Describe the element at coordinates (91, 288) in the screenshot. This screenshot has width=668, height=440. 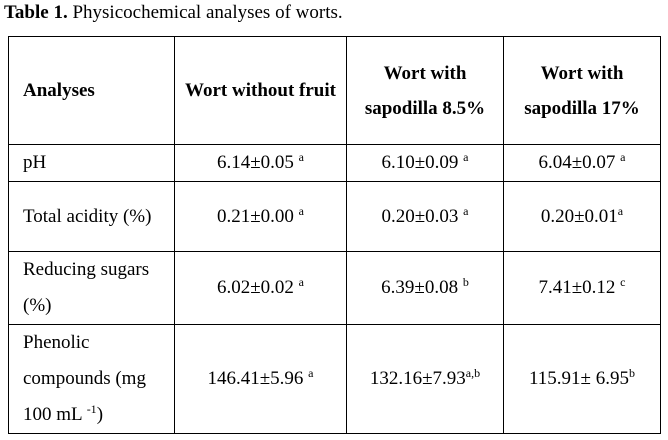
I see `row-label: Reducing sugars (%)` at that location.